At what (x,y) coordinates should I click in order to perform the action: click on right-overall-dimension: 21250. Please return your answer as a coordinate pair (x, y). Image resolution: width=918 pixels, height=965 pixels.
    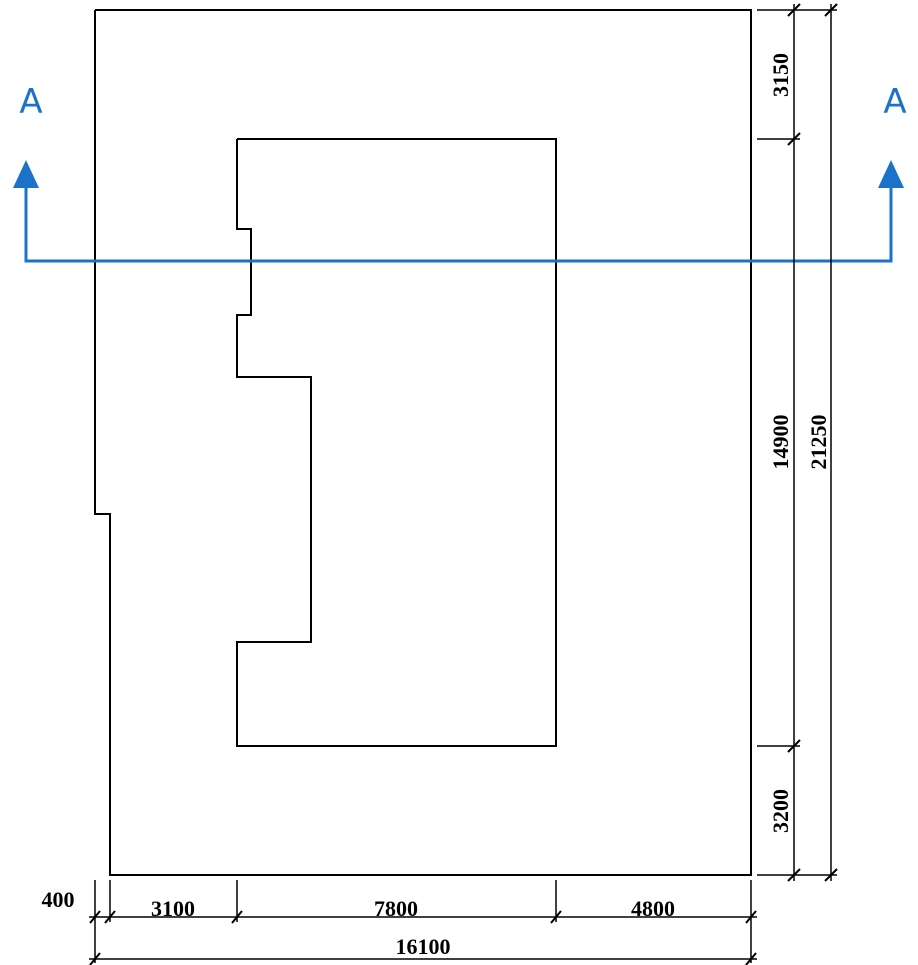
    Looking at the image, I should click on (819, 442).